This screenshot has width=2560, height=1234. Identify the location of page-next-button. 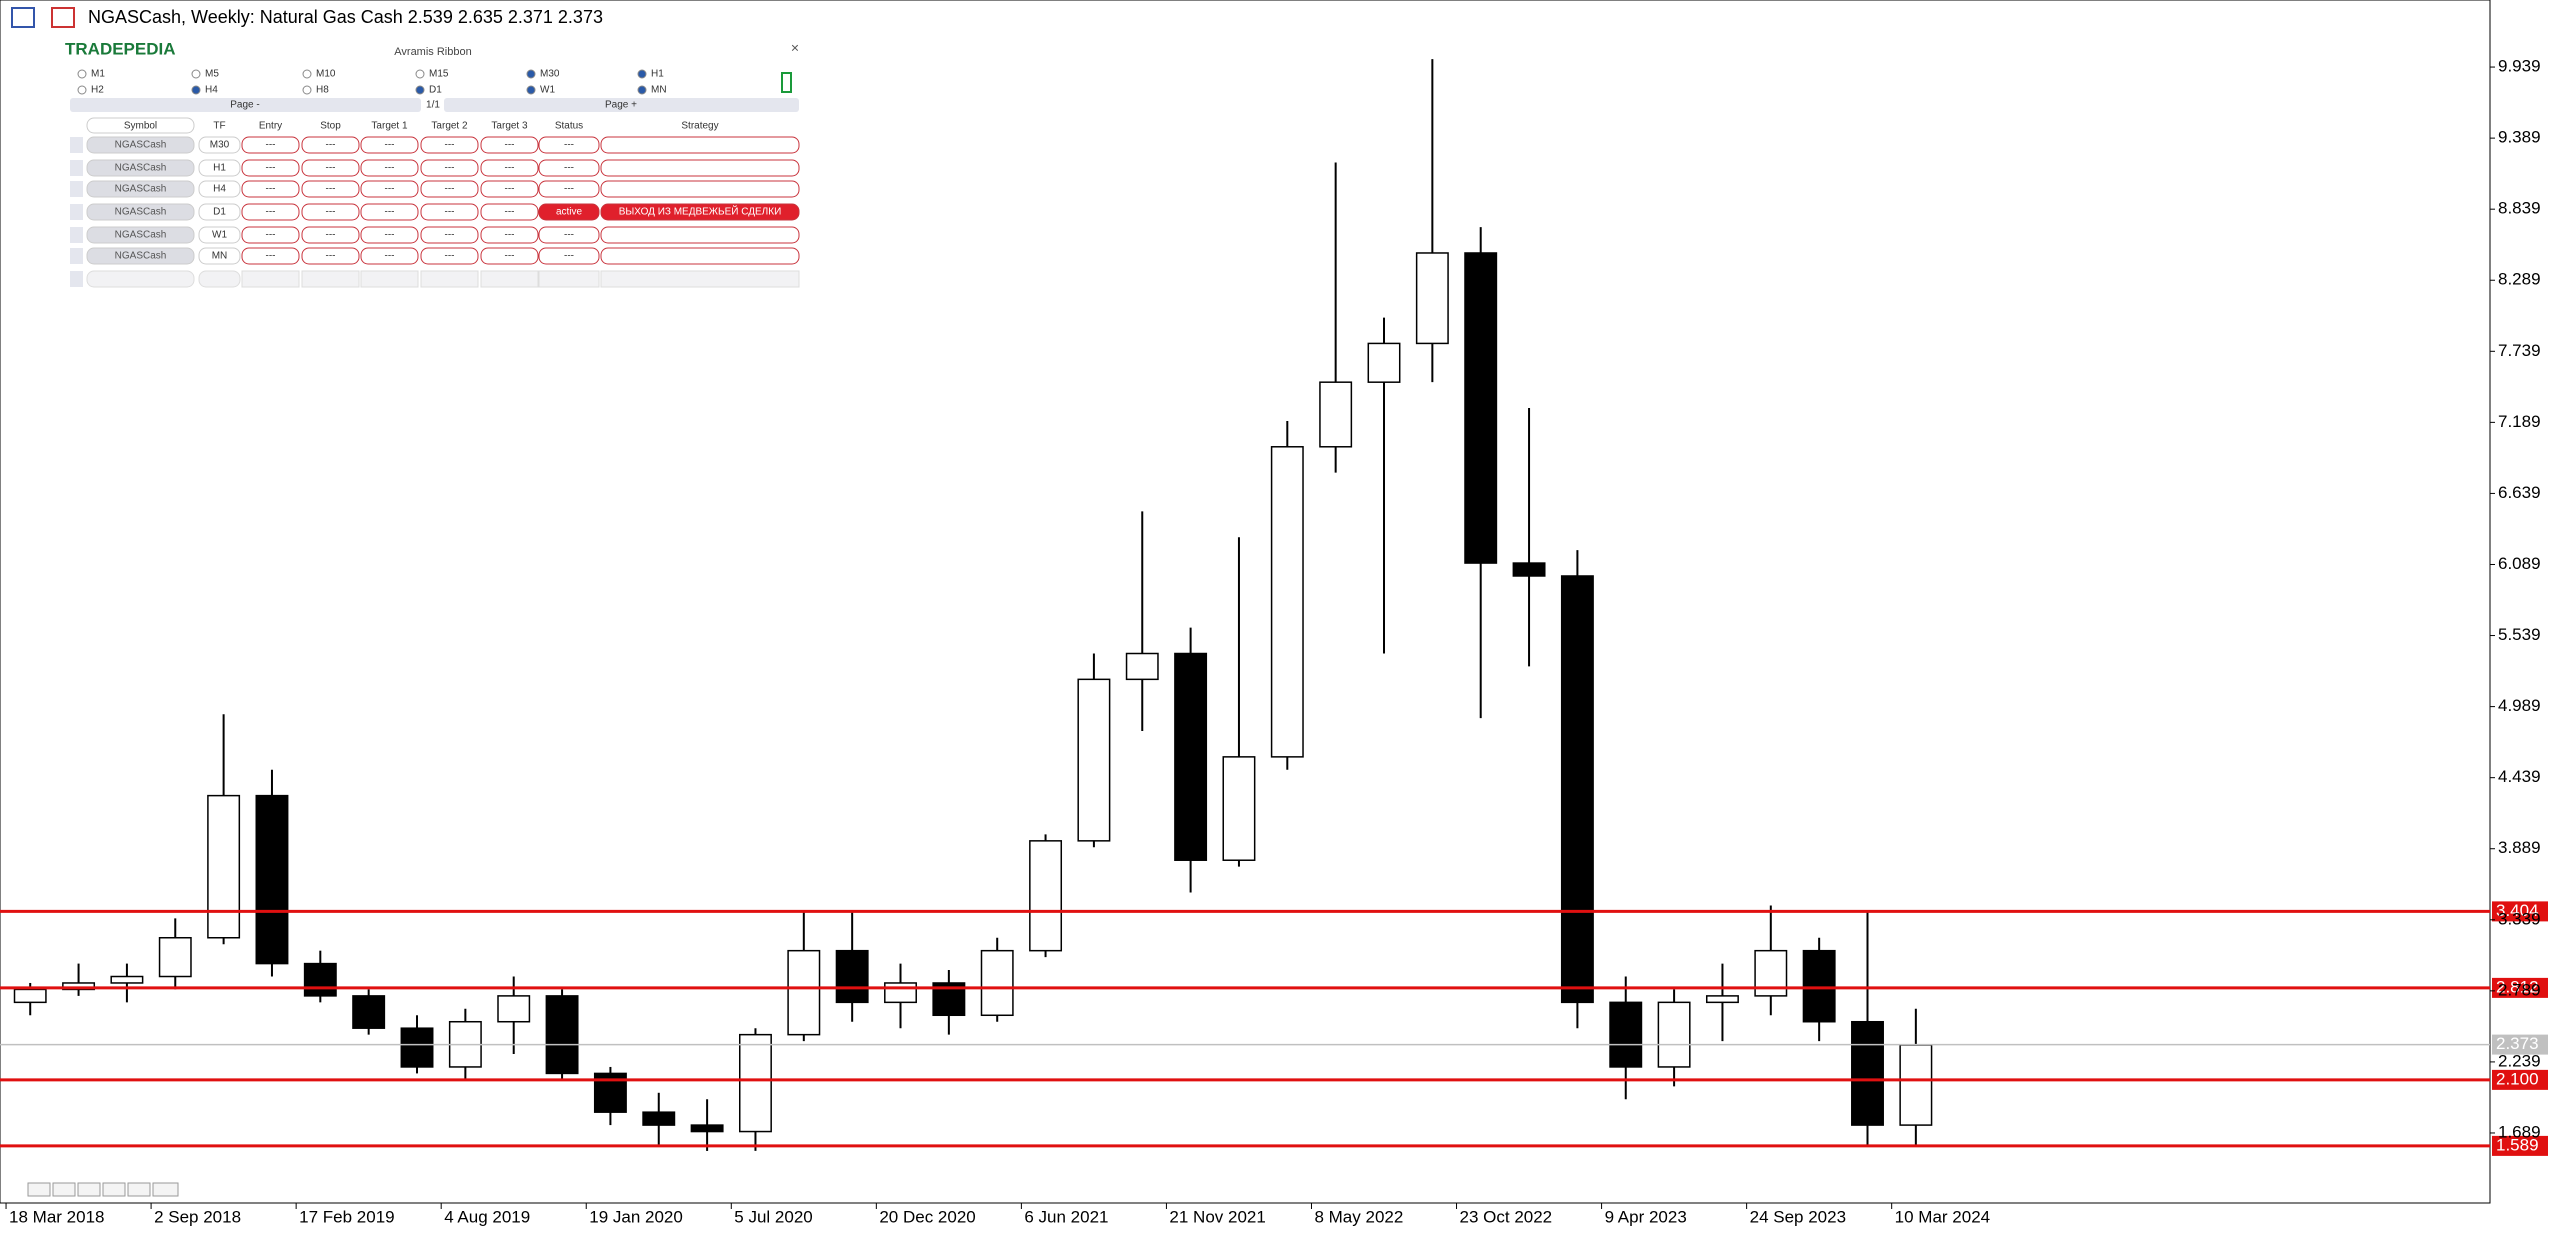
(621, 105).